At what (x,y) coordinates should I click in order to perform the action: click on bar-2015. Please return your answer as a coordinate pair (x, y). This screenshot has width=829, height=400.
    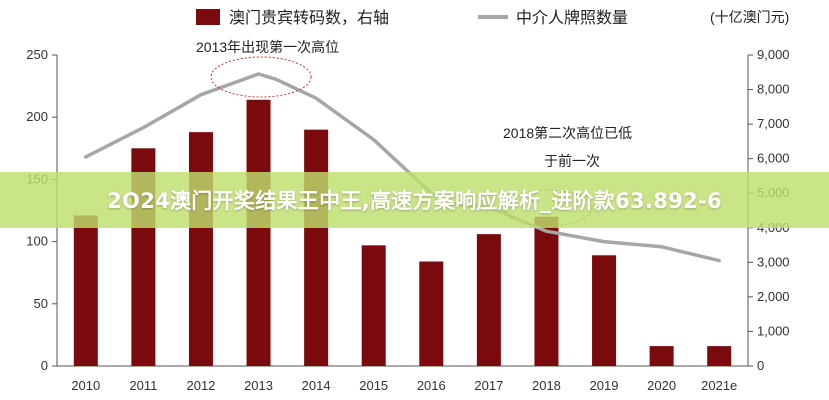
    Looking at the image, I should click on (373, 305).